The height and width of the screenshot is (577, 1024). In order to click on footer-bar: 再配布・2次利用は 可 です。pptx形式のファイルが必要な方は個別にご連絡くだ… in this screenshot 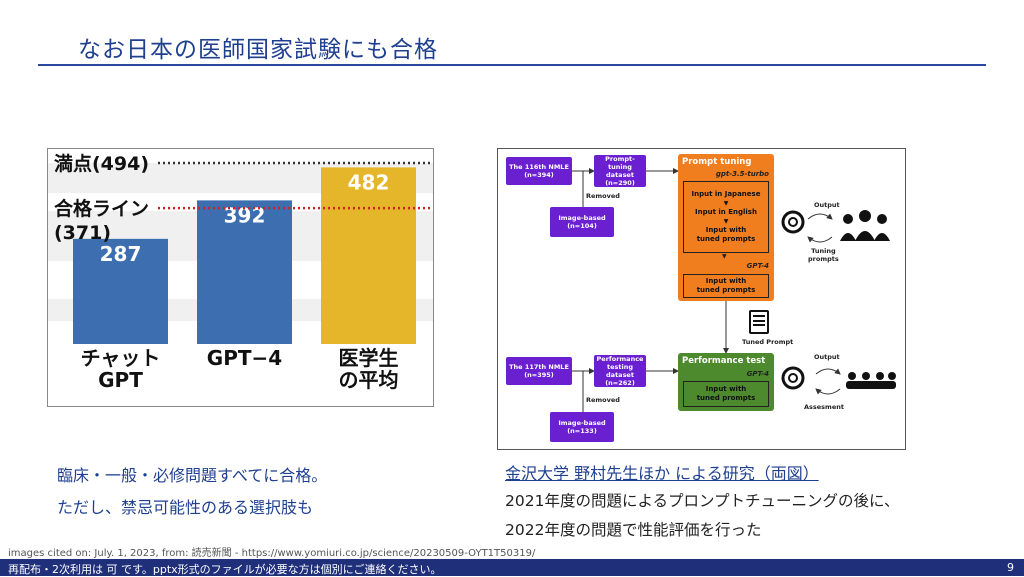, I will do `click(512, 567)`.